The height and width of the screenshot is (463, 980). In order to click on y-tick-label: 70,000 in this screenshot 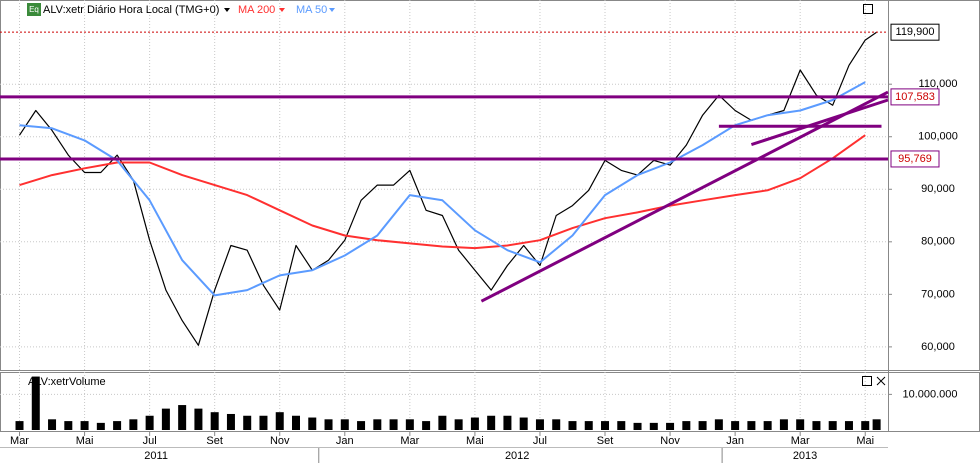, I will do `click(938, 294)`.